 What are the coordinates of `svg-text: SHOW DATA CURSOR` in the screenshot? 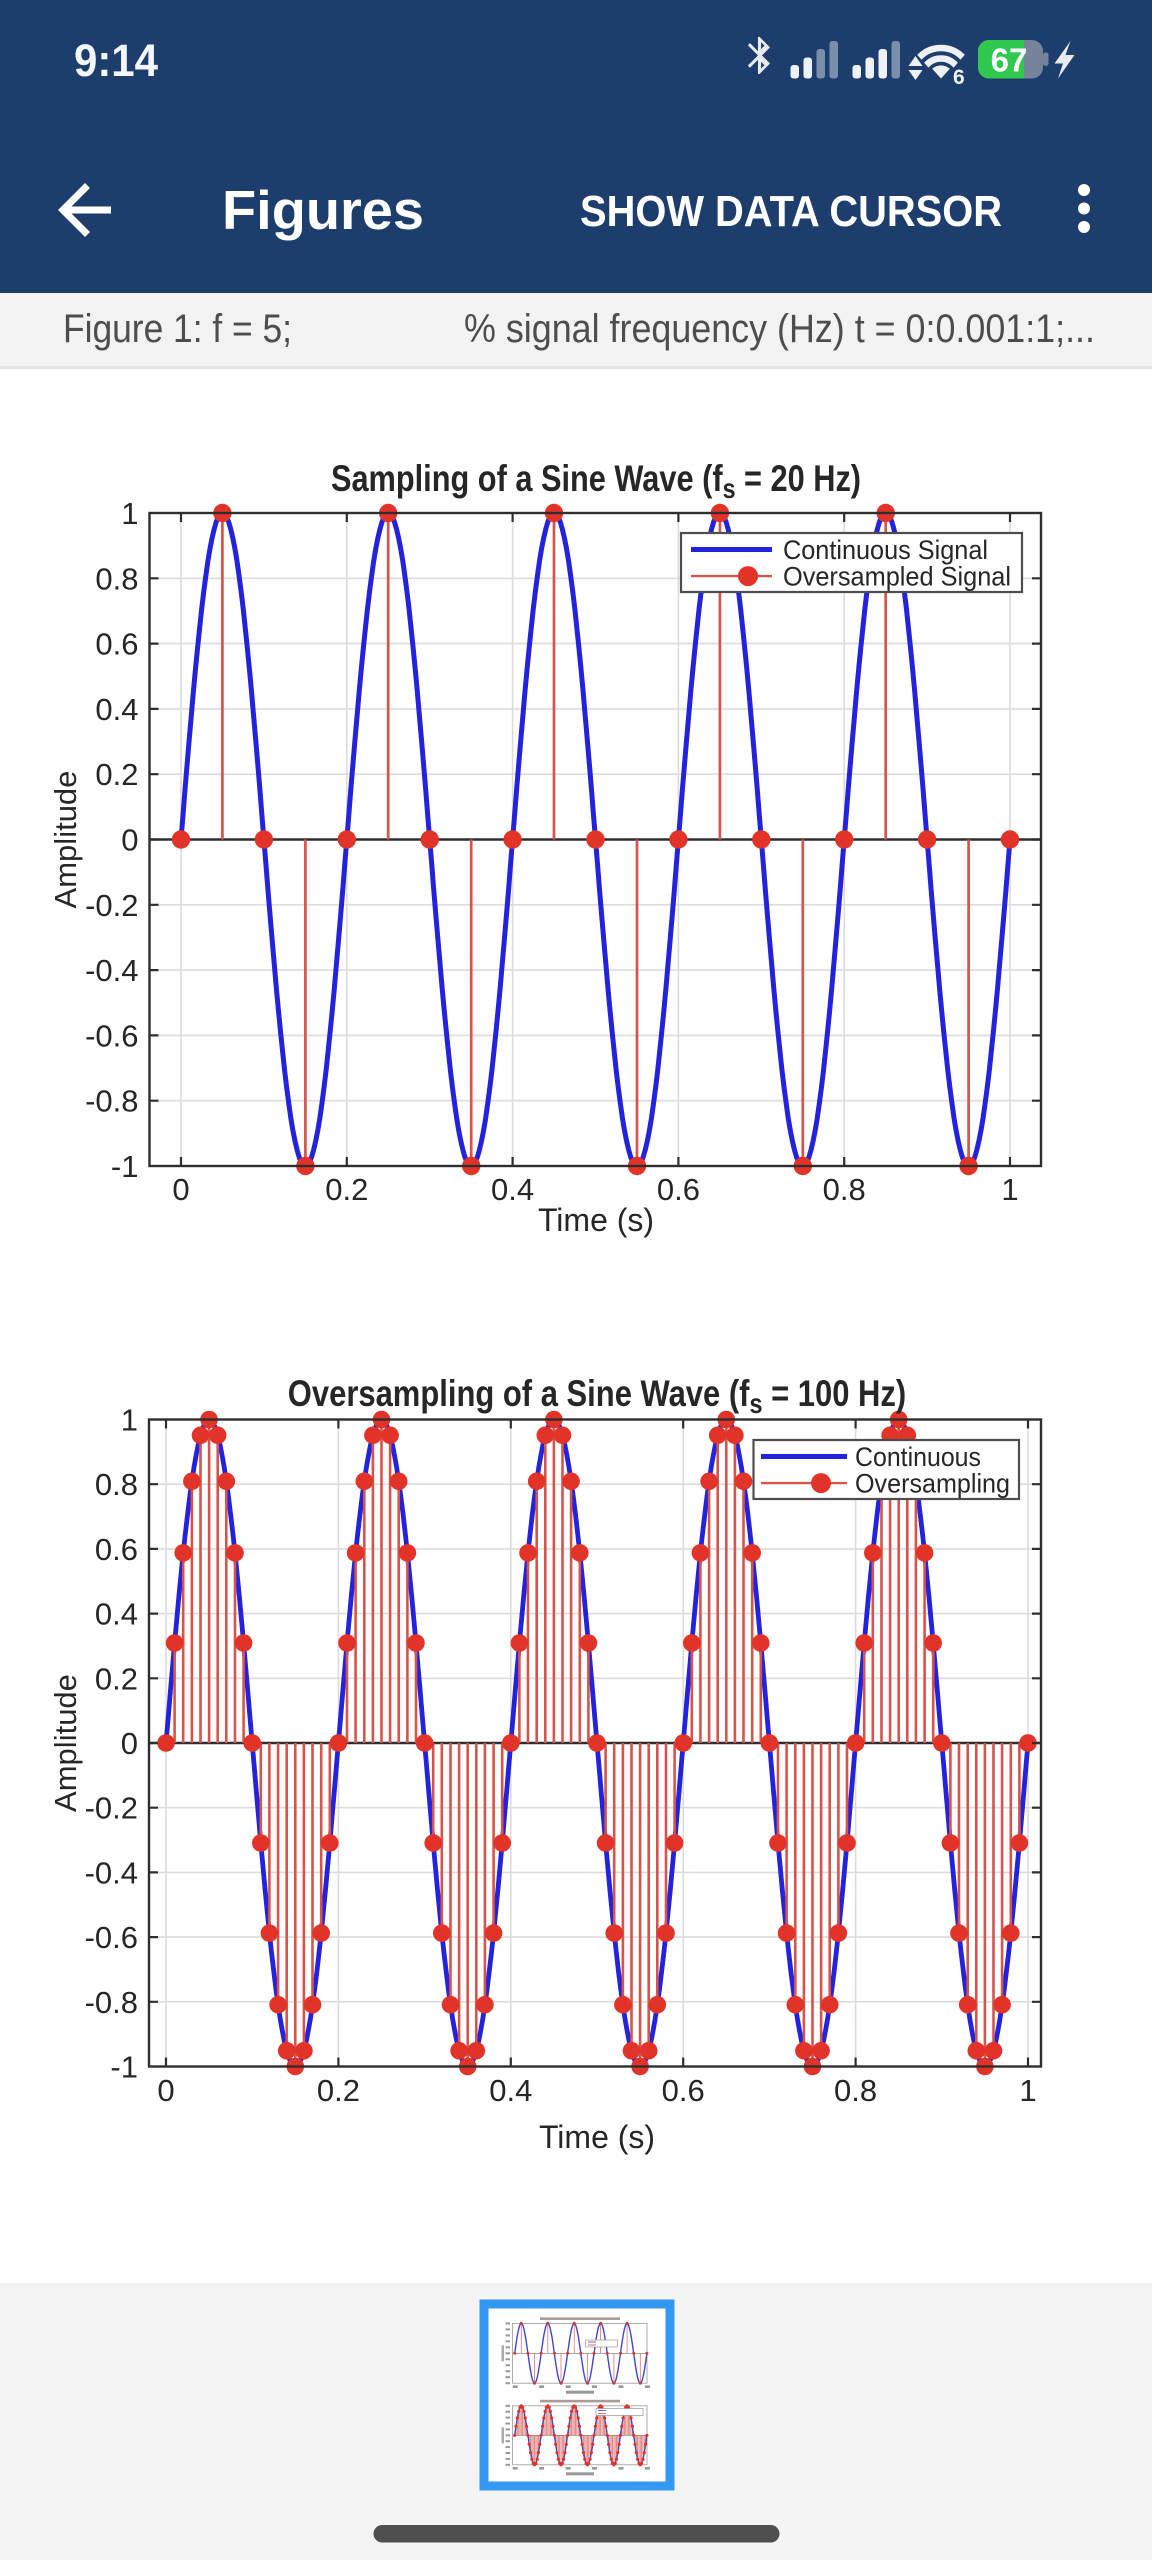 It's located at (791, 211).